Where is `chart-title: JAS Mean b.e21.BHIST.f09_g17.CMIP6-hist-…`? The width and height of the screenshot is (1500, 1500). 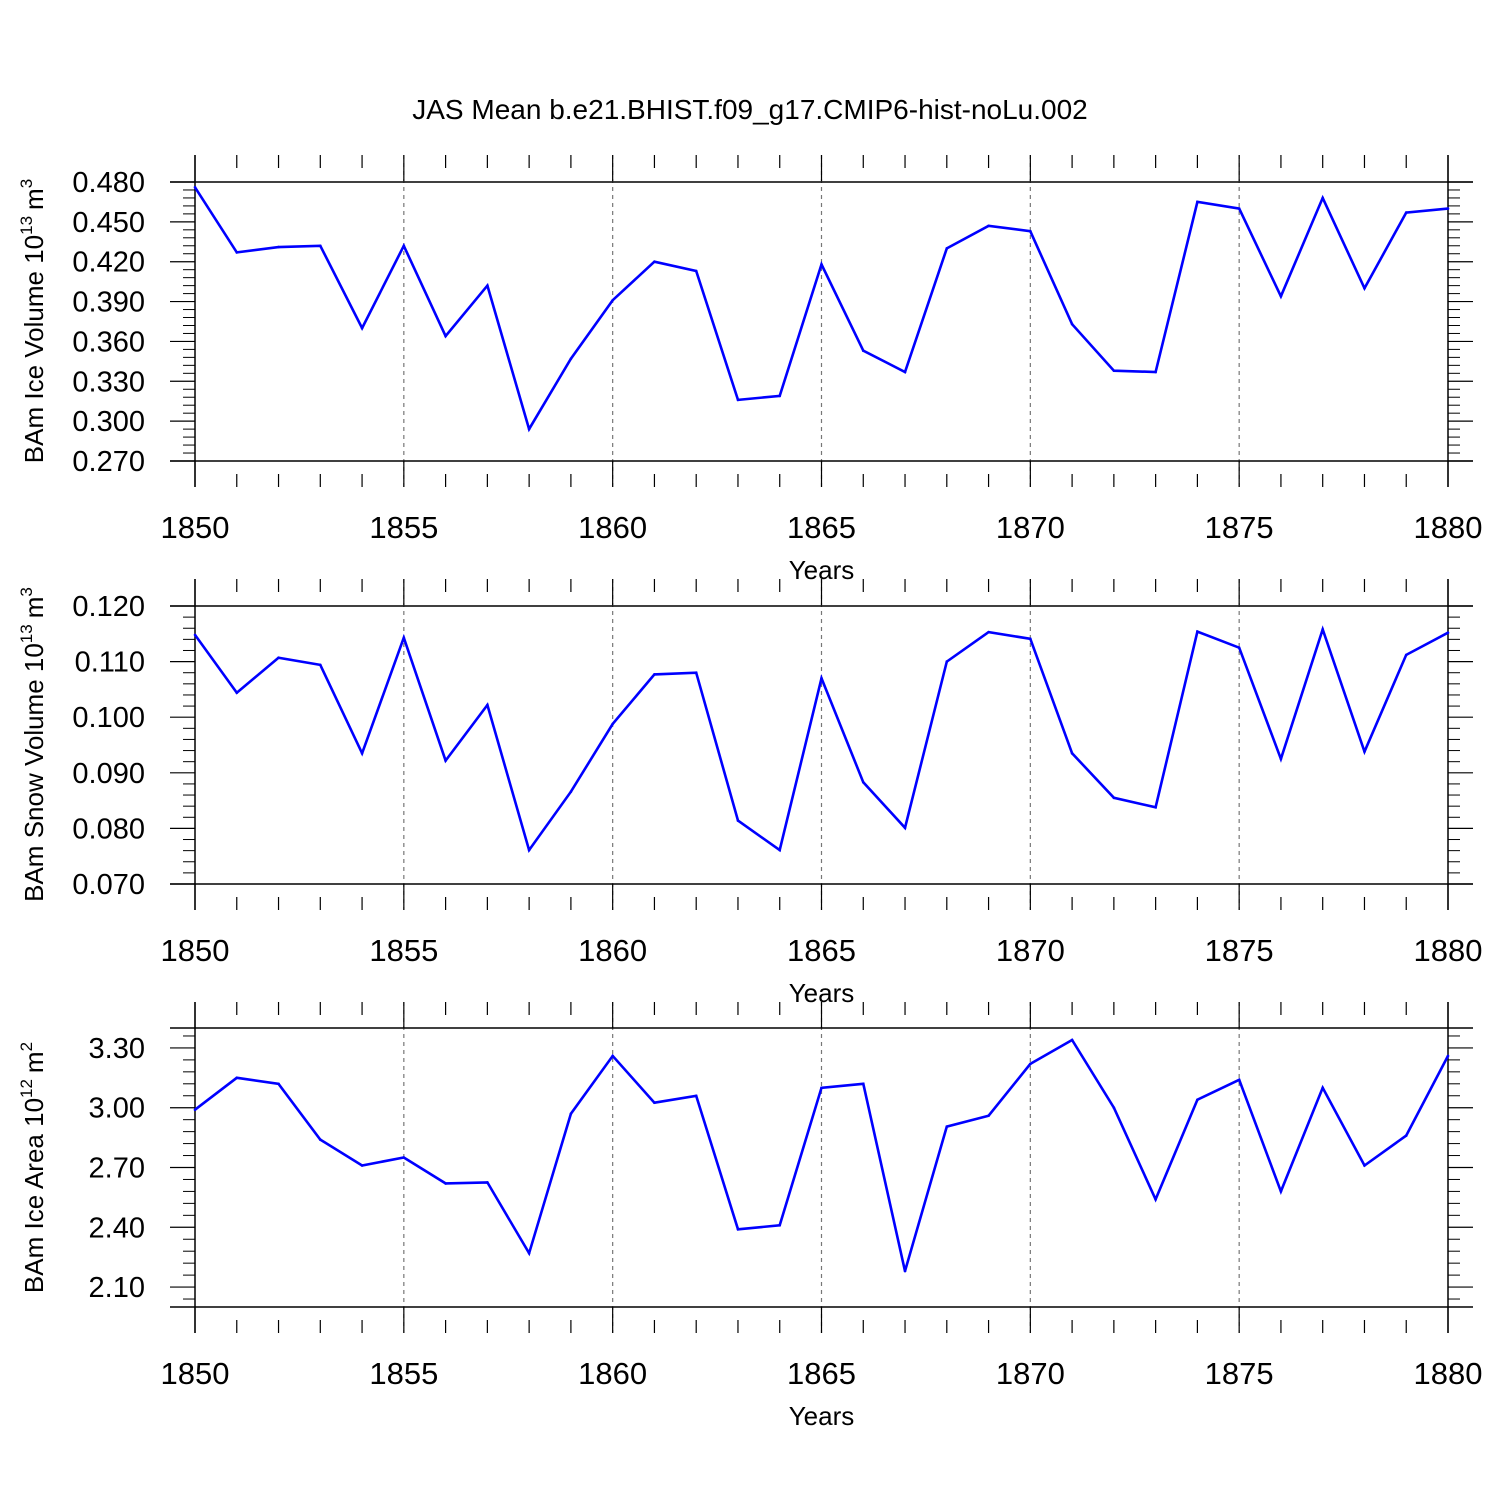
chart-title: JAS Mean b.e21.BHIST.f09_g17.CMIP6-hist-… is located at coordinates (750, 109).